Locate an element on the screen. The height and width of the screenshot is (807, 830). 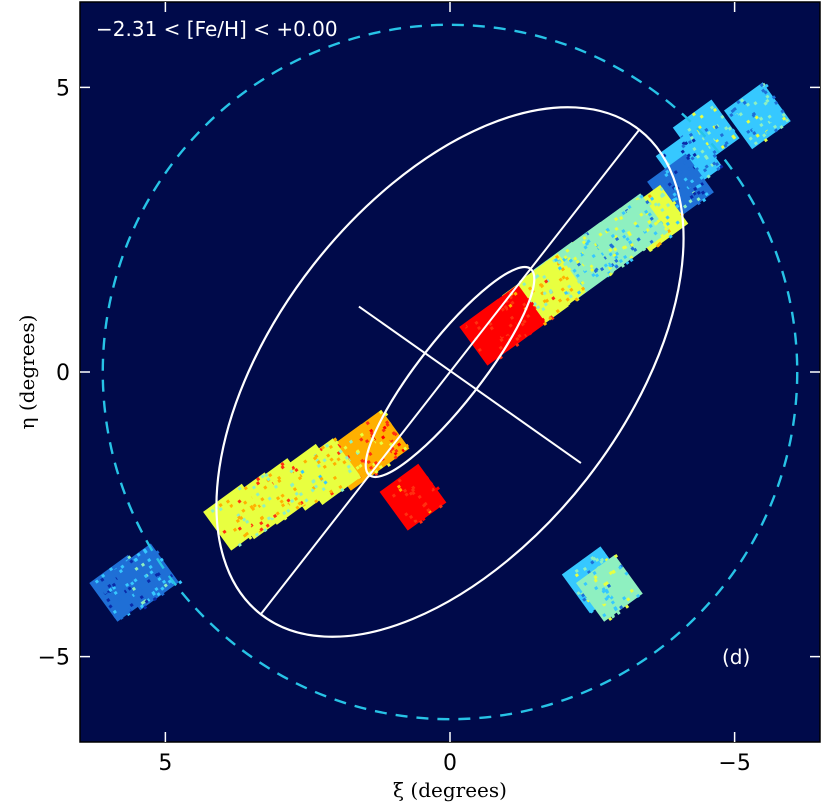
x-axis-label: ξ (degrees) is located at coordinates (450, 790).